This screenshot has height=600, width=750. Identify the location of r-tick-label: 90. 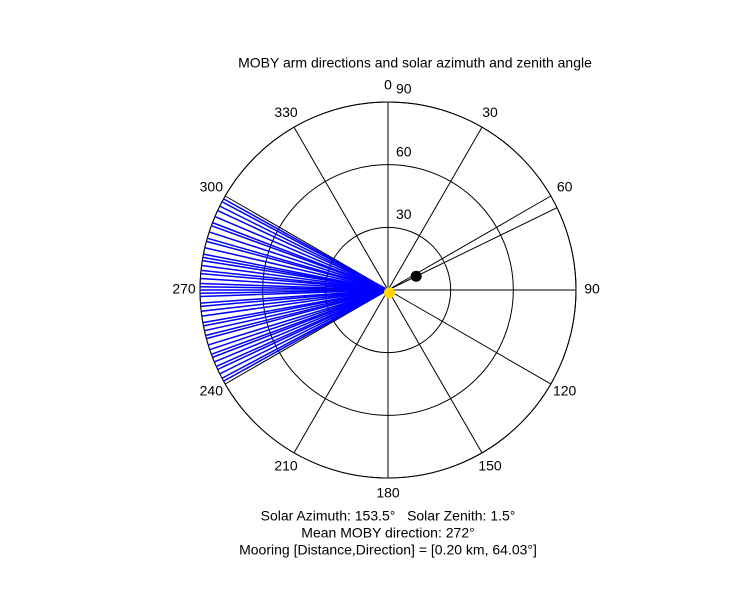
(404, 89).